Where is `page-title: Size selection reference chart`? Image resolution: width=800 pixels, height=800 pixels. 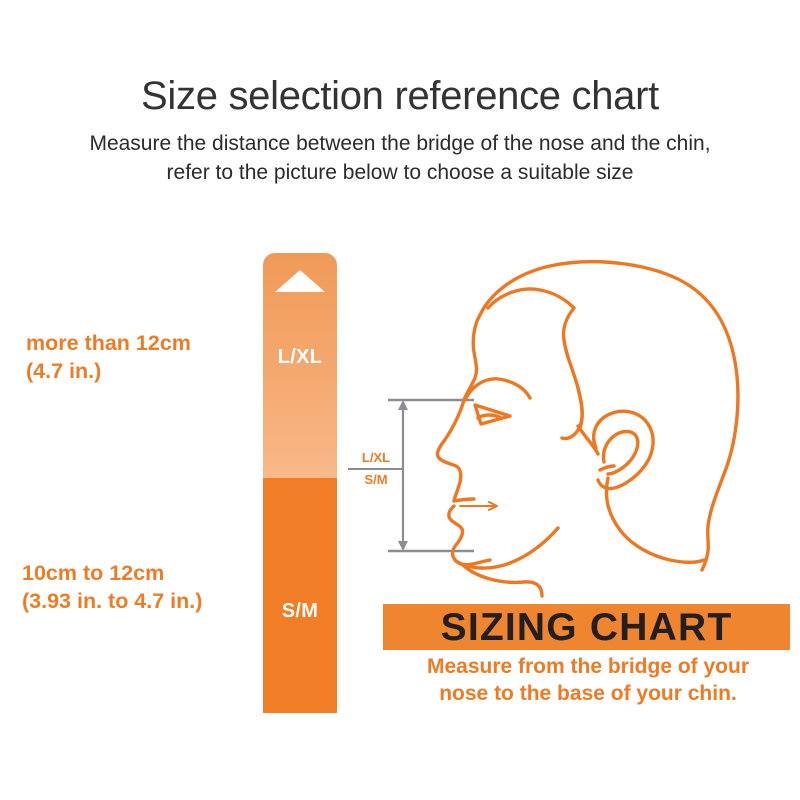
page-title: Size selection reference chart is located at coordinates (400, 96).